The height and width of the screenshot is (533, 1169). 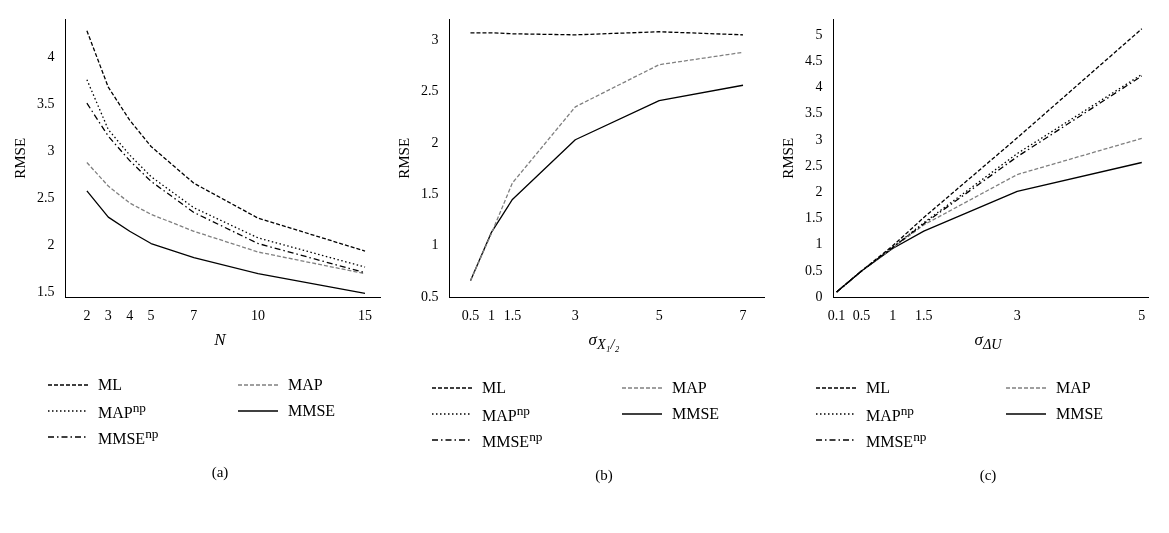 What do you see at coordinates (836, 316) in the screenshot?
I see `x-tick-label: 0.1` at bounding box center [836, 316].